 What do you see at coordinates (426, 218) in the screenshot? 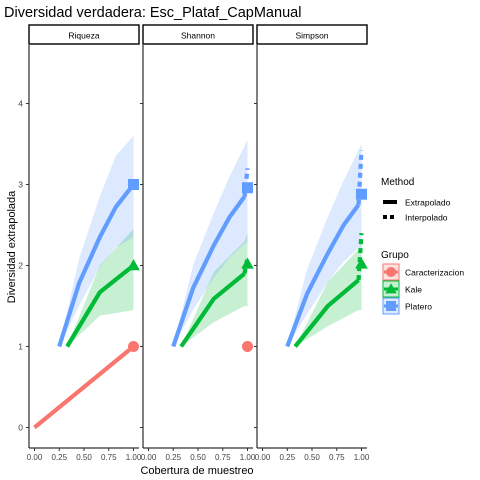
I see `legend-method-label: Interpolado` at bounding box center [426, 218].